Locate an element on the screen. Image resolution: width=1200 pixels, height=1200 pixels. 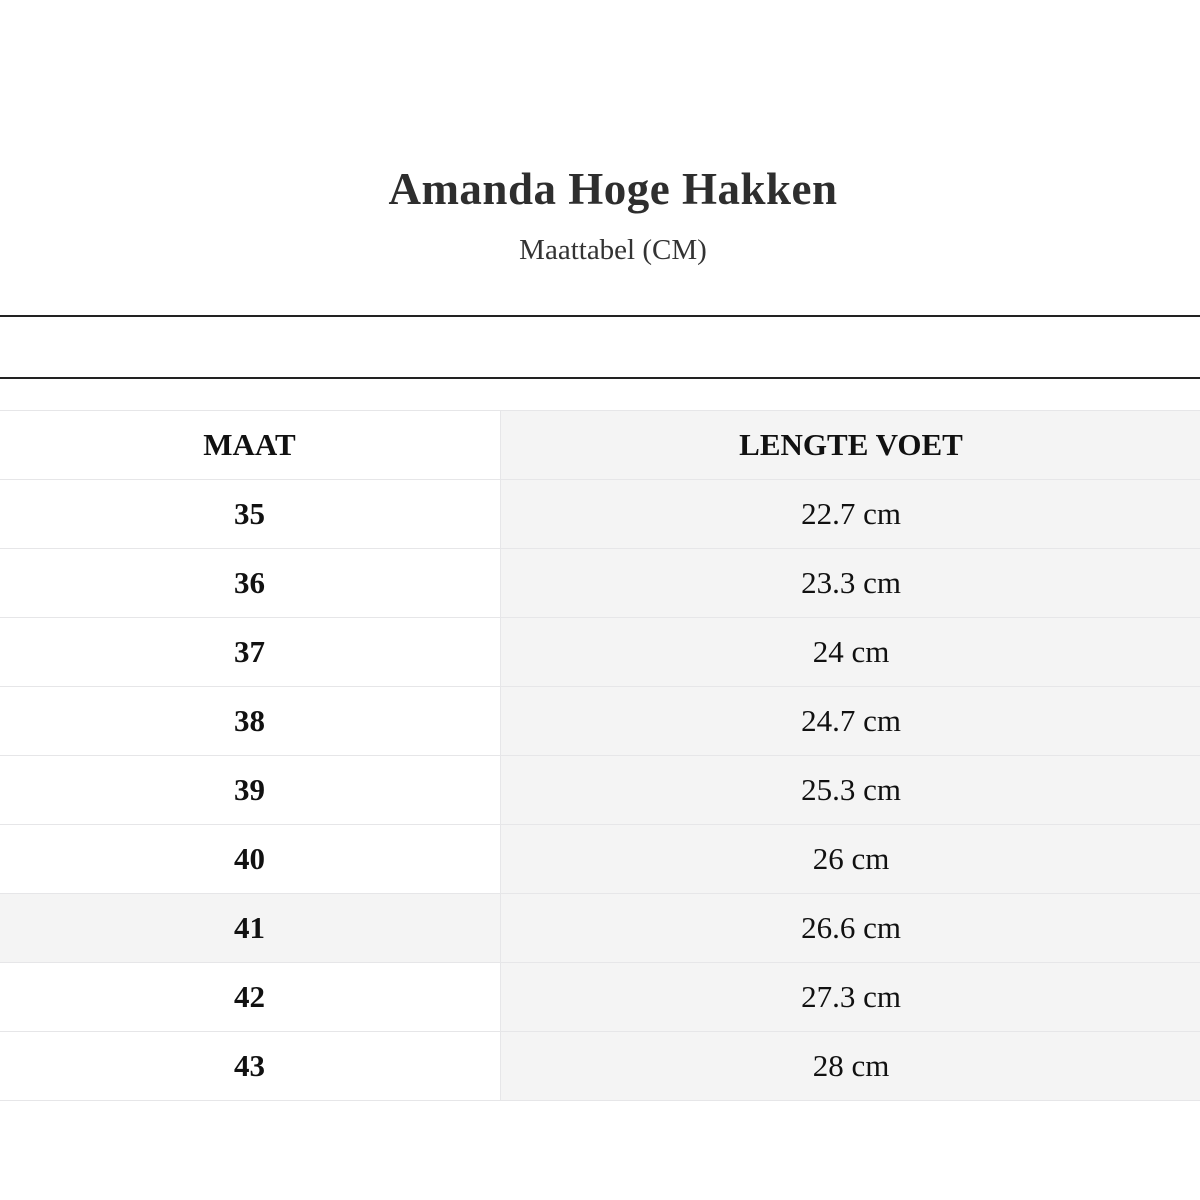
table-row: 40 26 cm is located at coordinates (600, 859).